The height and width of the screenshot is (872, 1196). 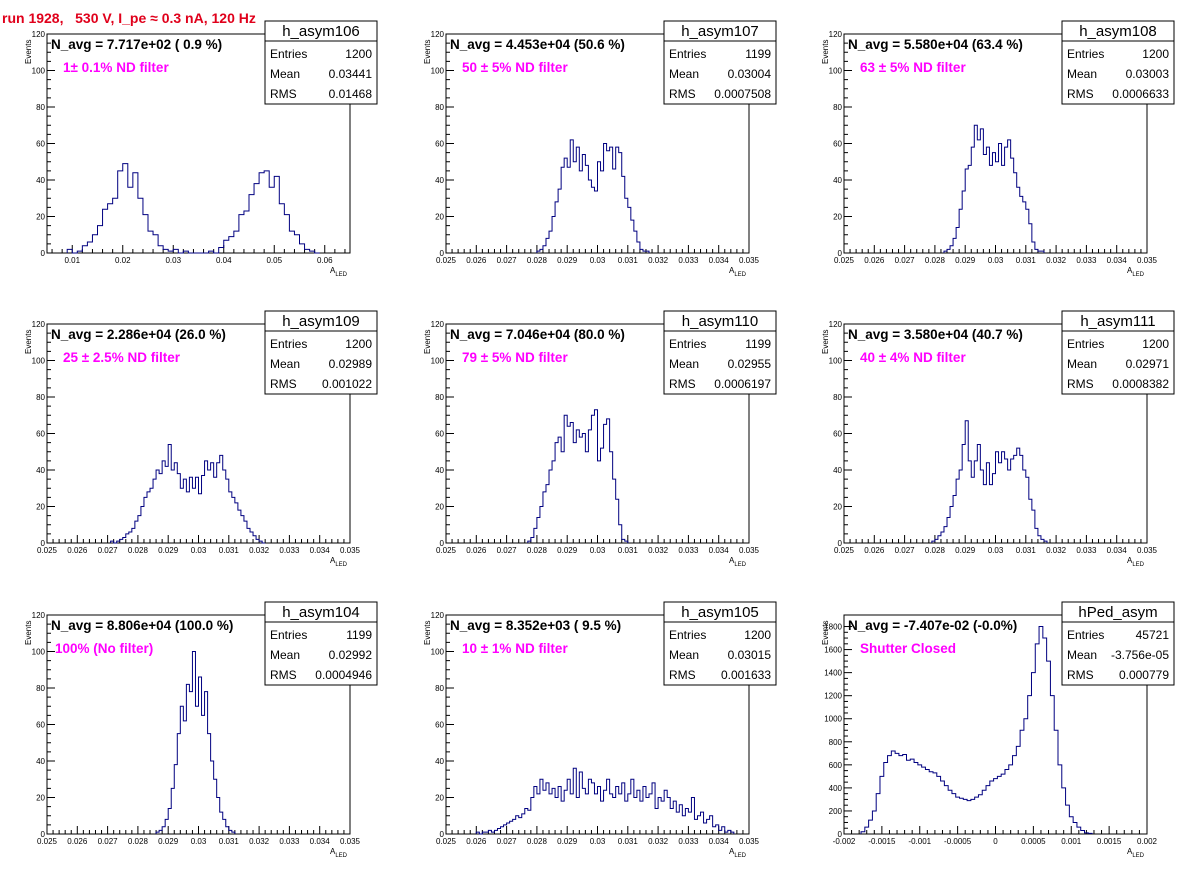 What do you see at coordinates (1109, 841) in the screenshot?
I see `x-tick-label: 0.0015` at bounding box center [1109, 841].